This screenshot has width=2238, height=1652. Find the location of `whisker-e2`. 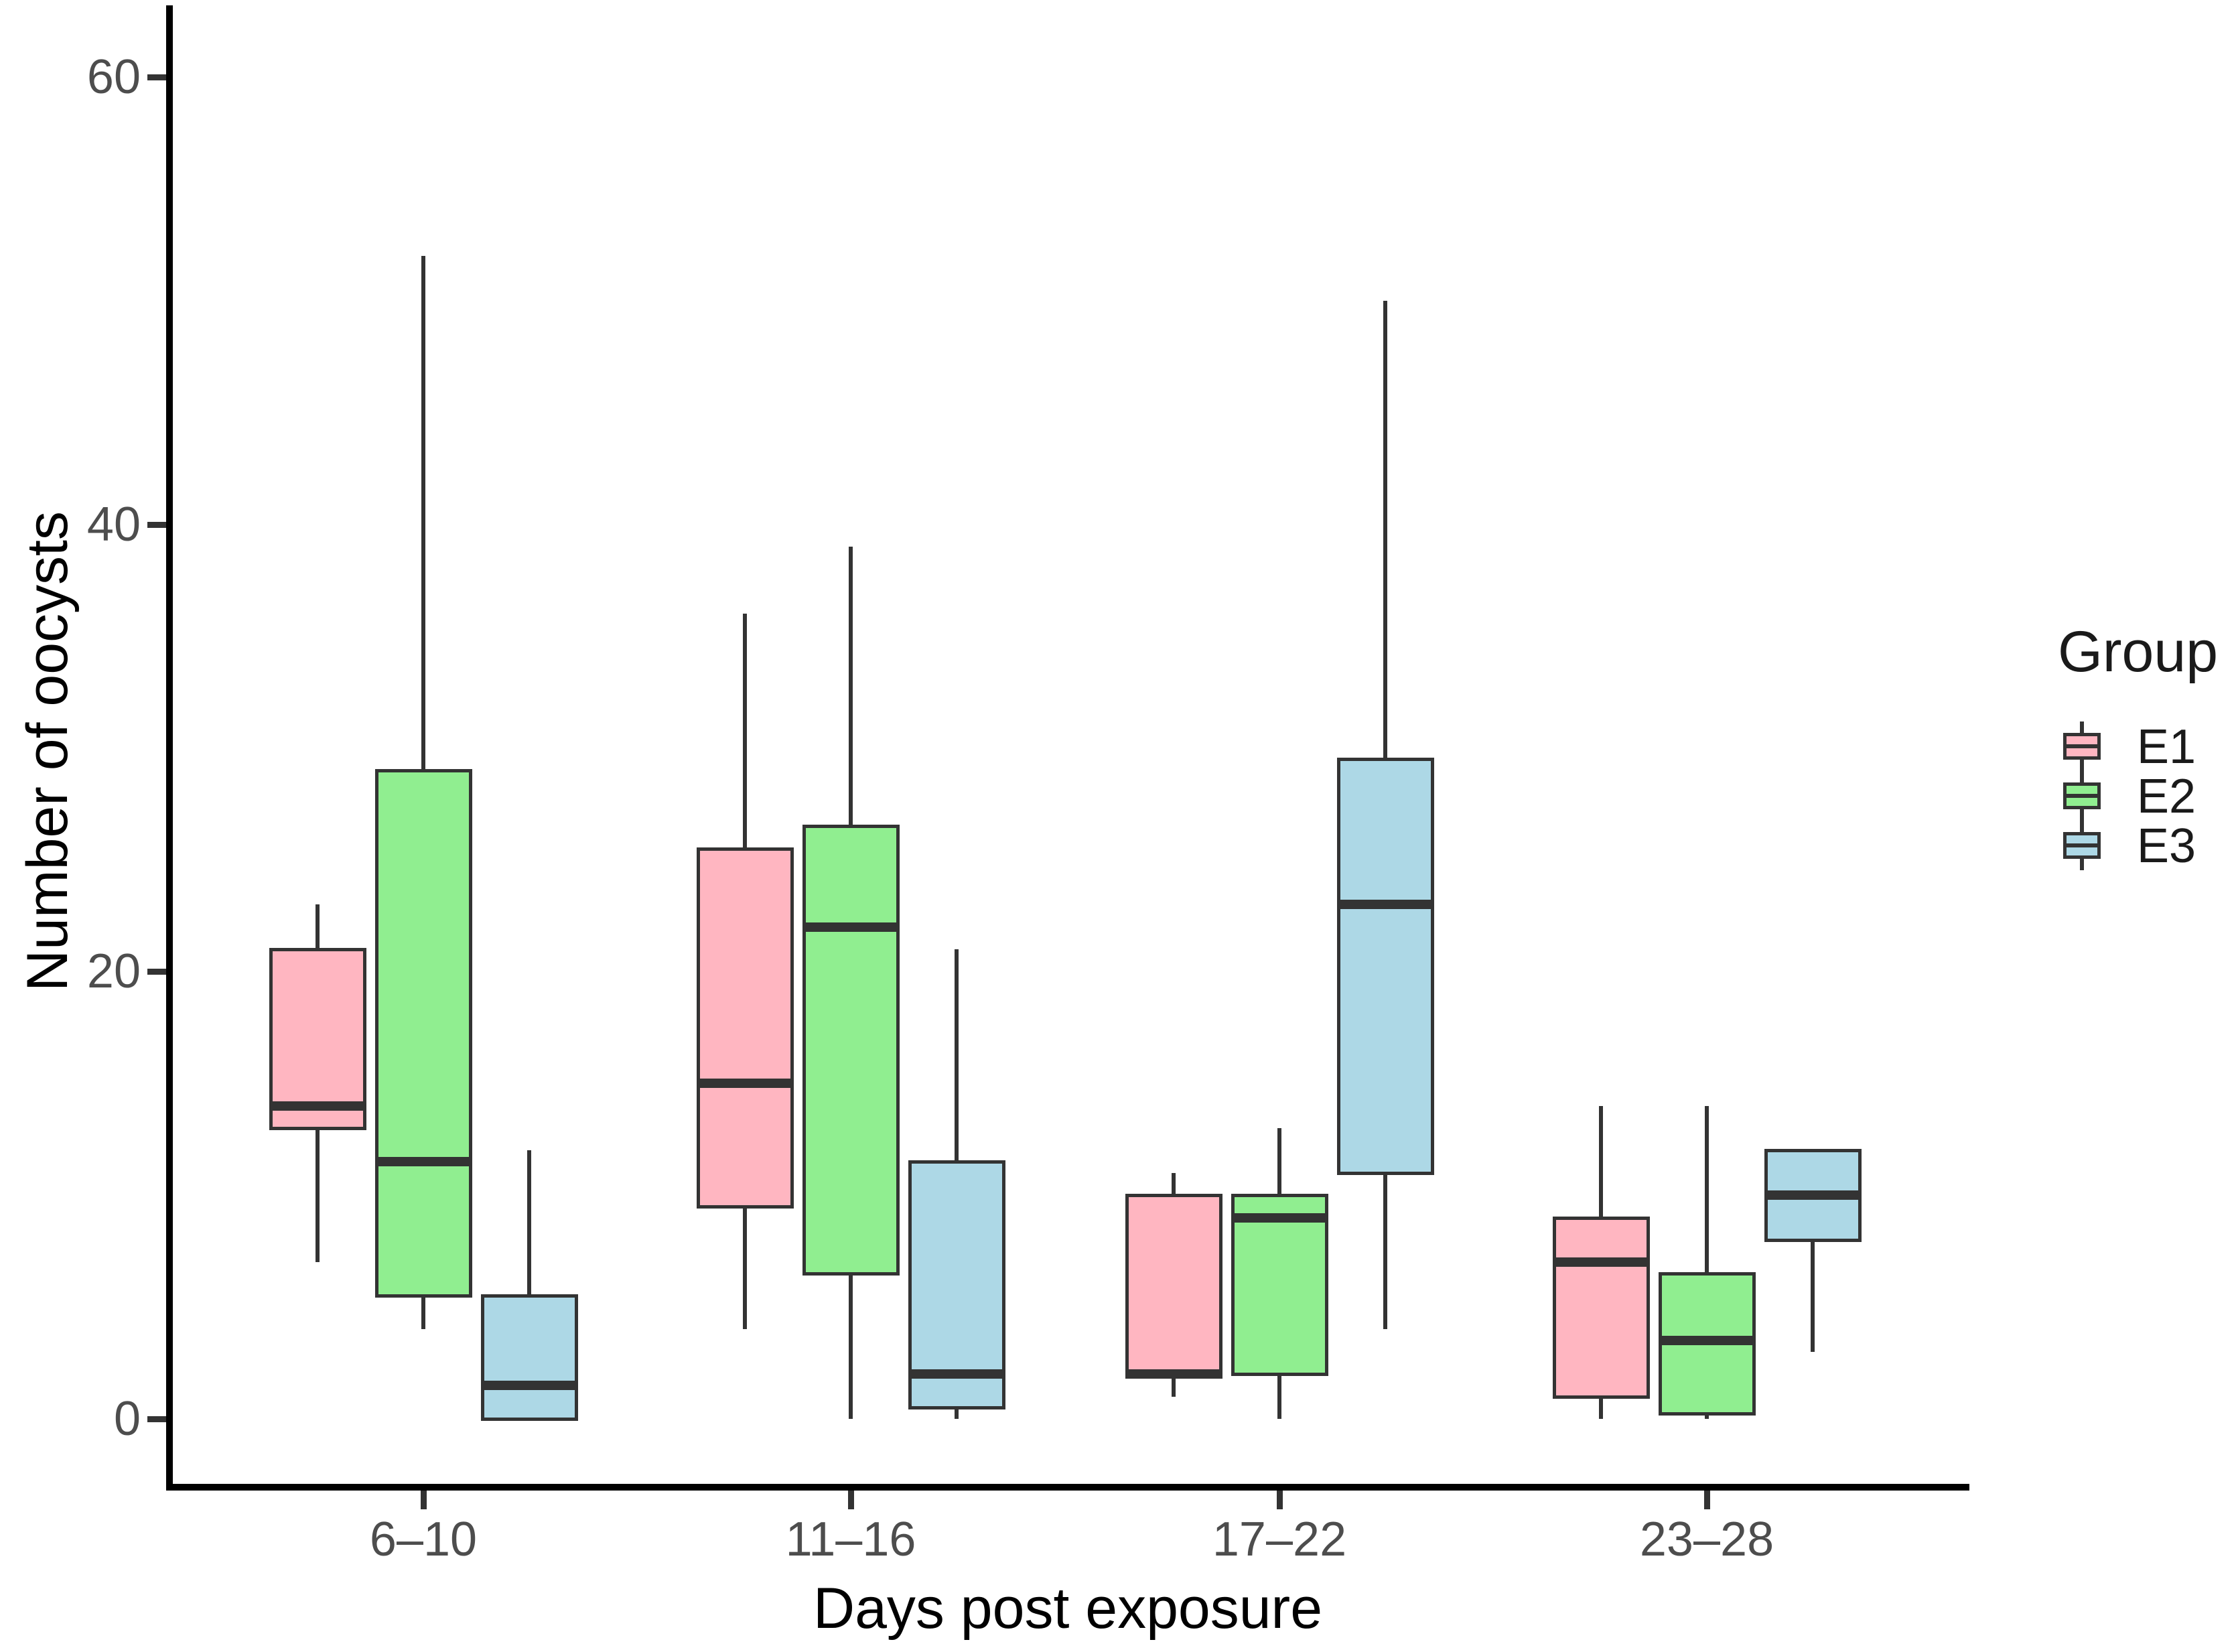

whisker-e2 is located at coordinates (1707, 1262).